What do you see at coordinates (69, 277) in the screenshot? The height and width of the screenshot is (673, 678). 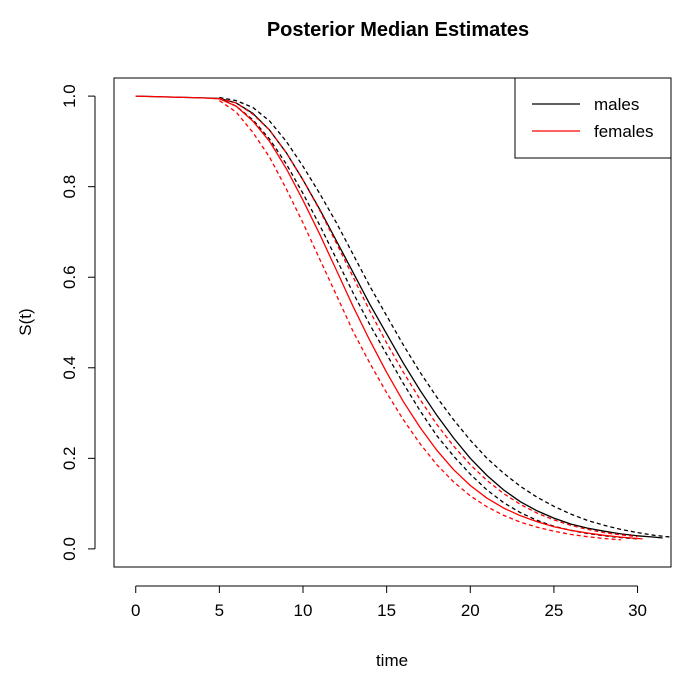 I see `y-tick-label: 0.6` at bounding box center [69, 277].